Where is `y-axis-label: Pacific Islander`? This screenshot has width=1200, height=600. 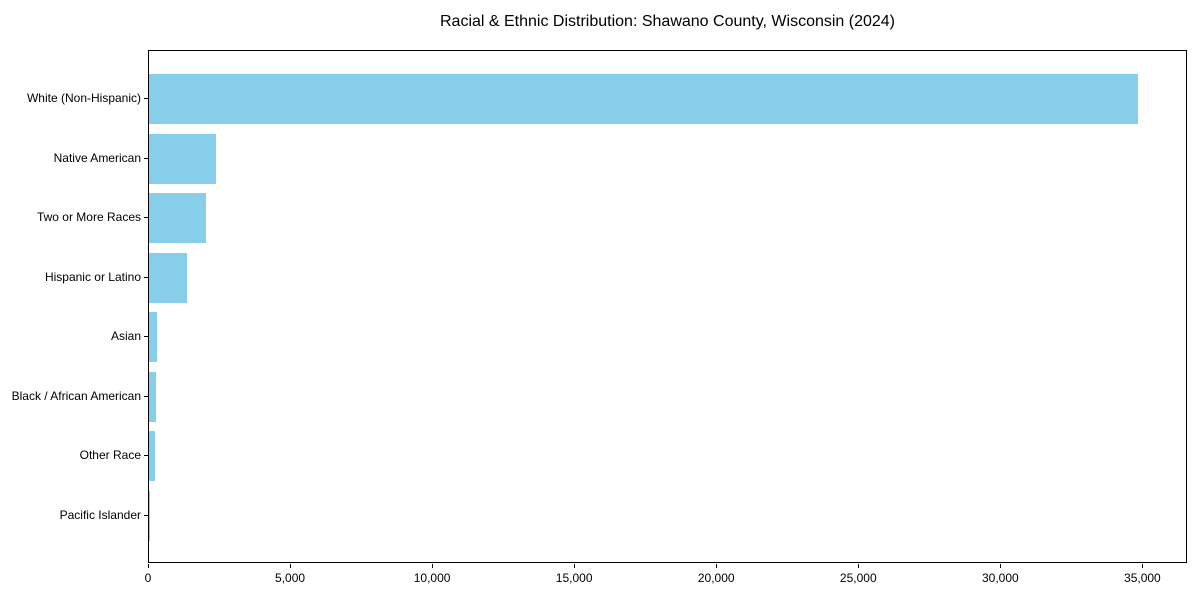
y-axis-label: Pacific Islander is located at coordinates (100, 515).